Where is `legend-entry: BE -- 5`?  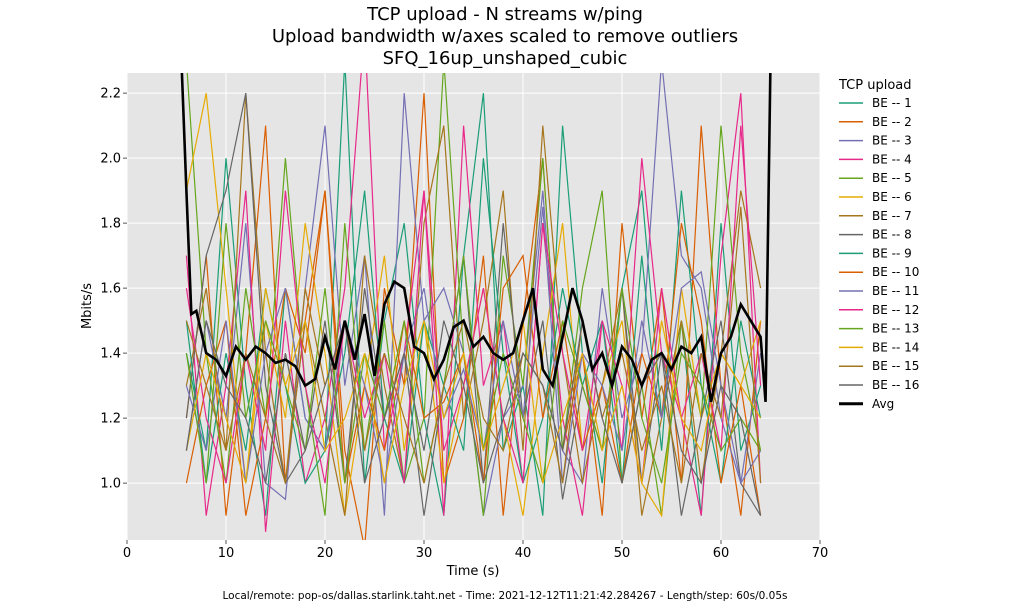 legend-entry: BE -- 5 is located at coordinates (892, 178).